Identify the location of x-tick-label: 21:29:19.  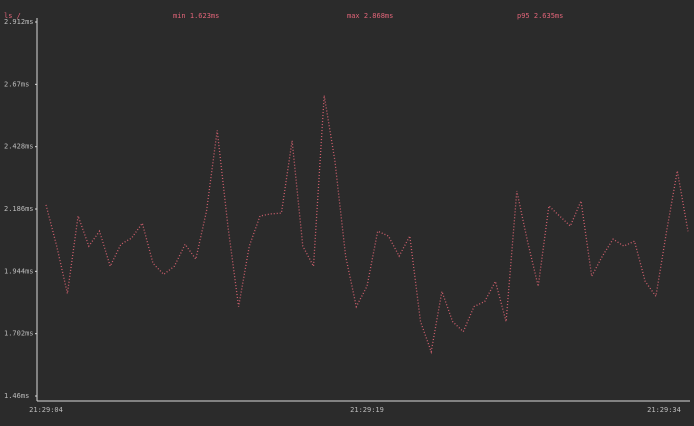
(367, 410).